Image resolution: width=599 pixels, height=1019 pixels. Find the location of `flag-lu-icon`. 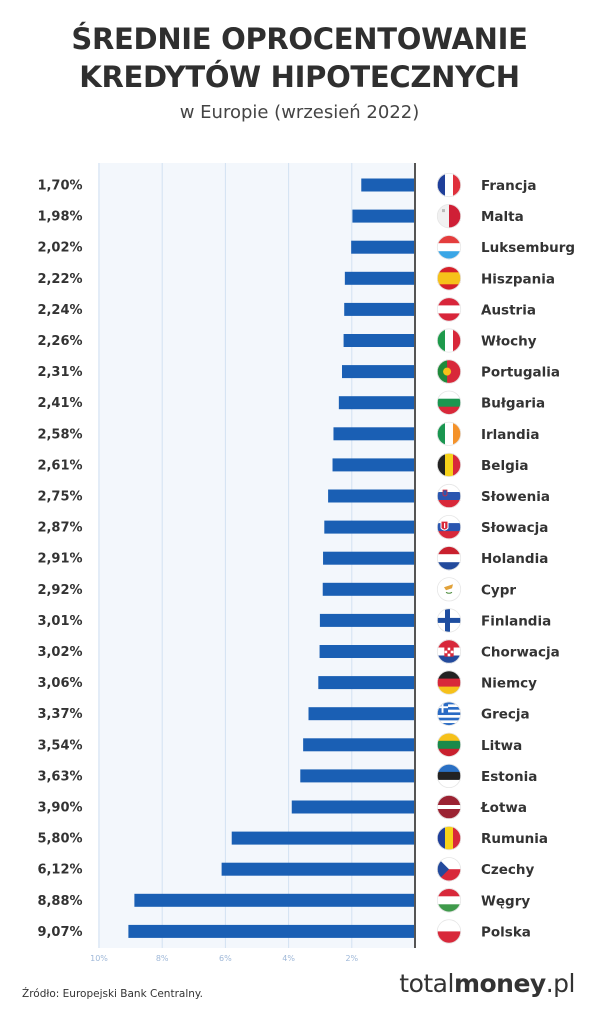

flag-lu-icon is located at coordinates (449, 247).